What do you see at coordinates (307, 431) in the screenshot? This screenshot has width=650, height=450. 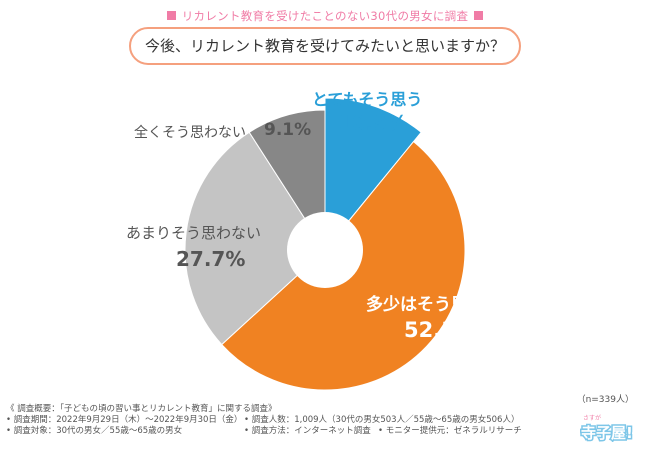 I see `notes-method: • 調査方法：インターネット調査` at bounding box center [307, 431].